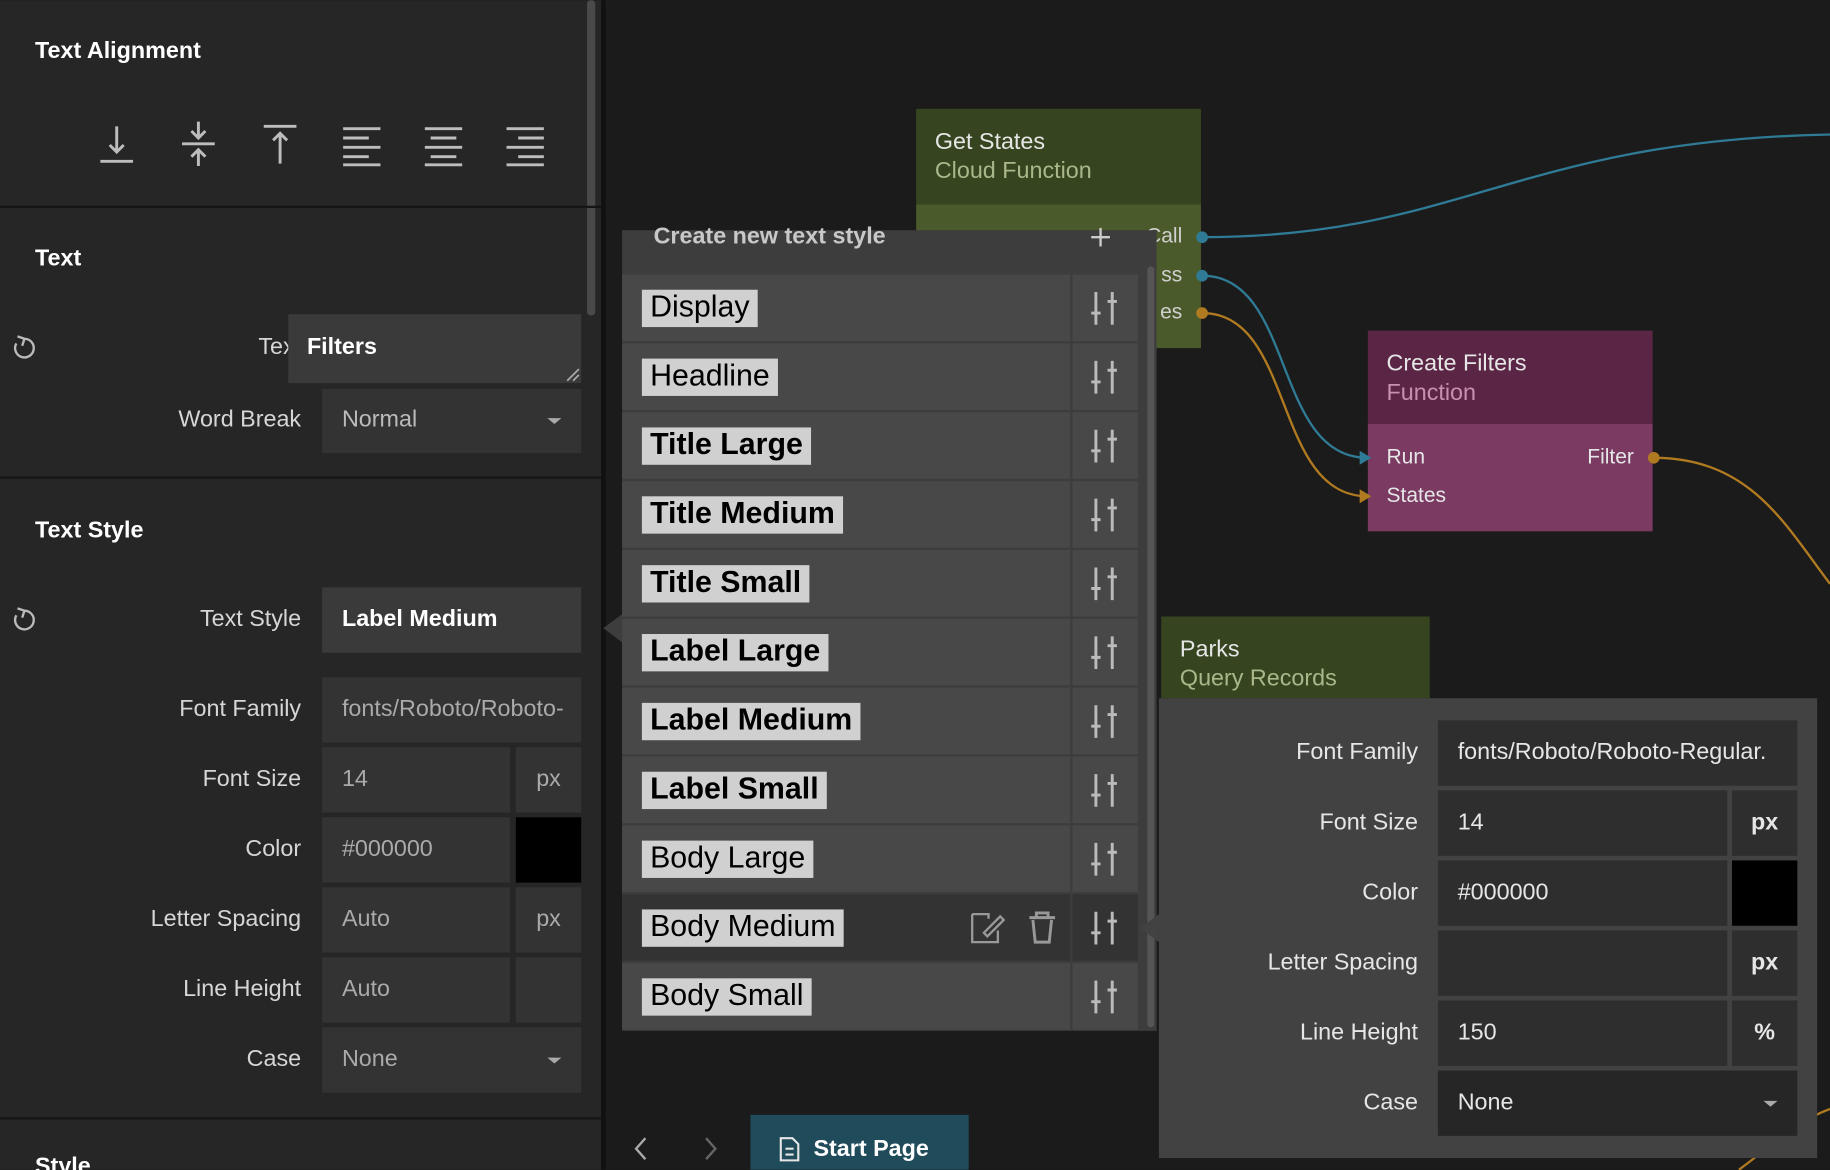 The width and height of the screenshot is (1830, 1170). What do you see at coordinates (242, 988) in the screenshot?
I see `field-label: Line Height` at bounding box center [242, 988].